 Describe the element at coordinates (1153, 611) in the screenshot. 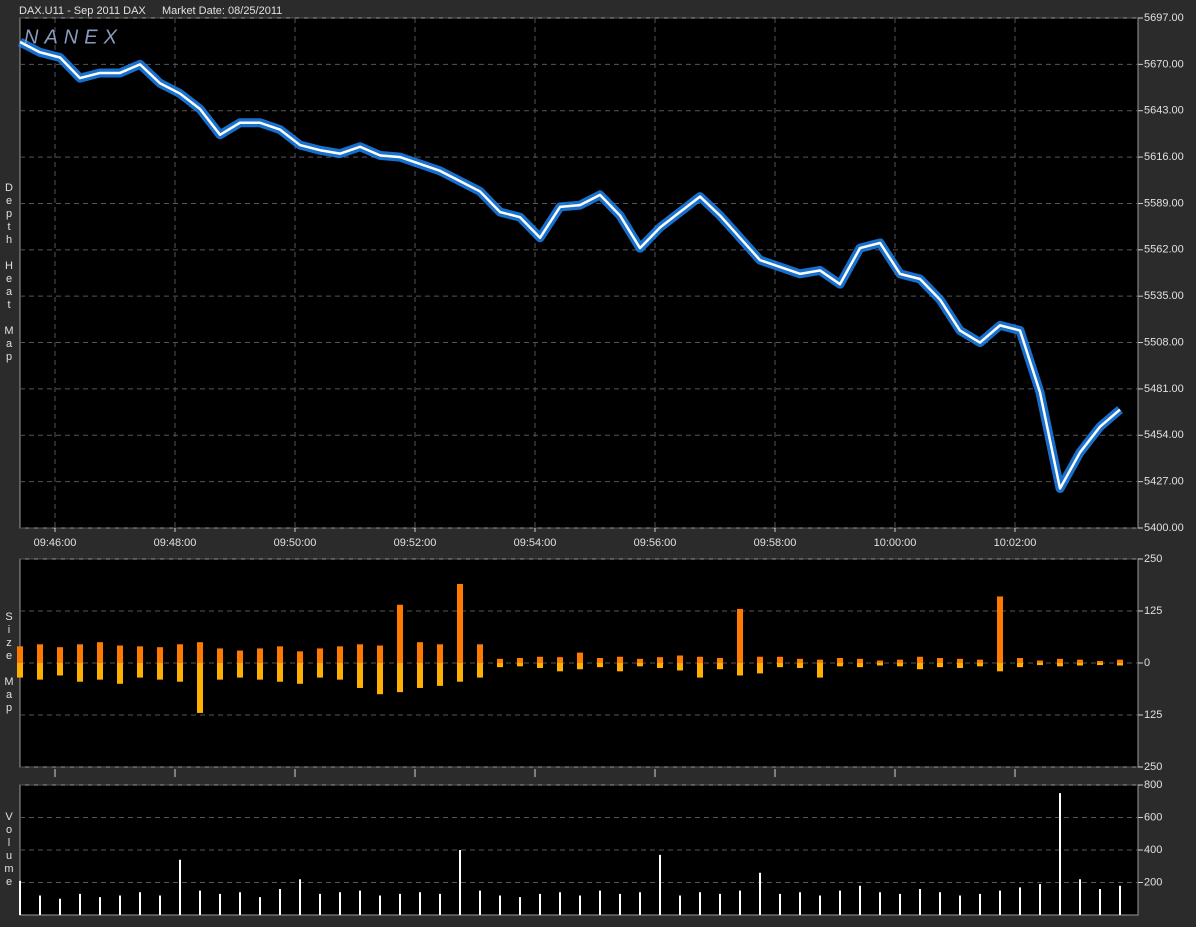

I see `y-tick-label: 125` at that location.